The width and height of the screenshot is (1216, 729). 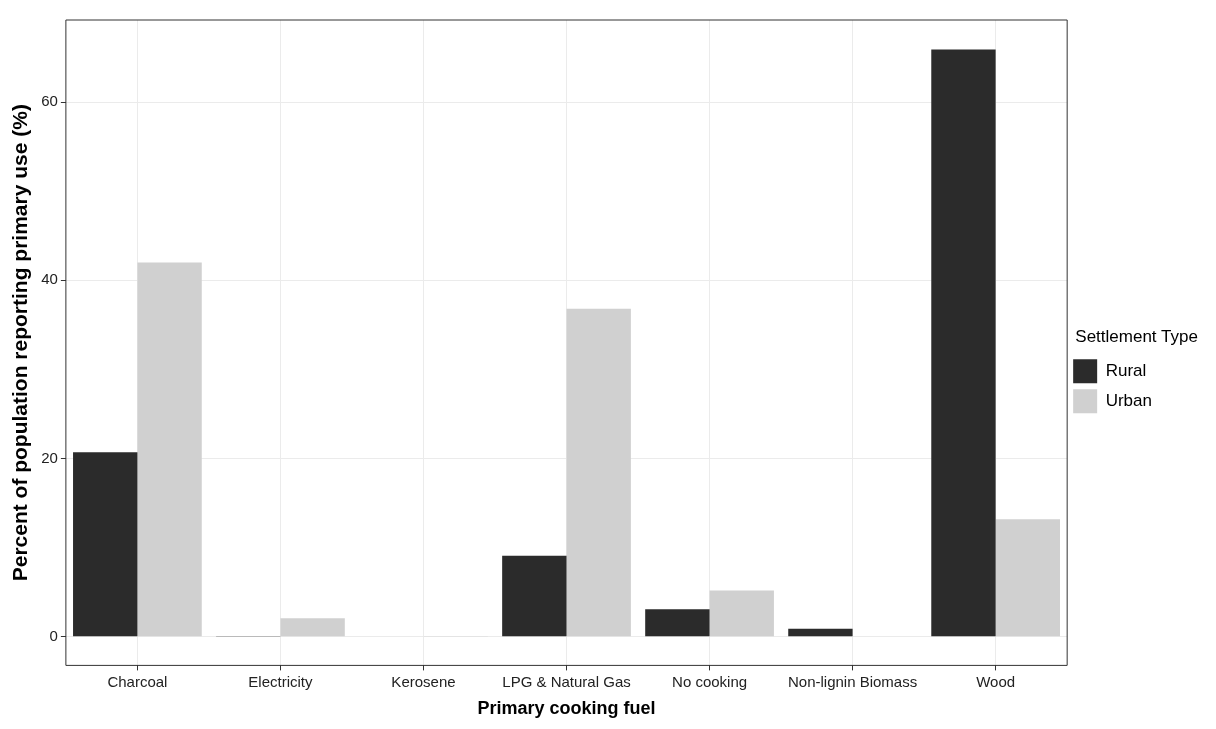 What do you see at coordinates (1136, 336) in the screenshot?
I see `legend-title: Settlement Type` at bounding box center [1136, 336].